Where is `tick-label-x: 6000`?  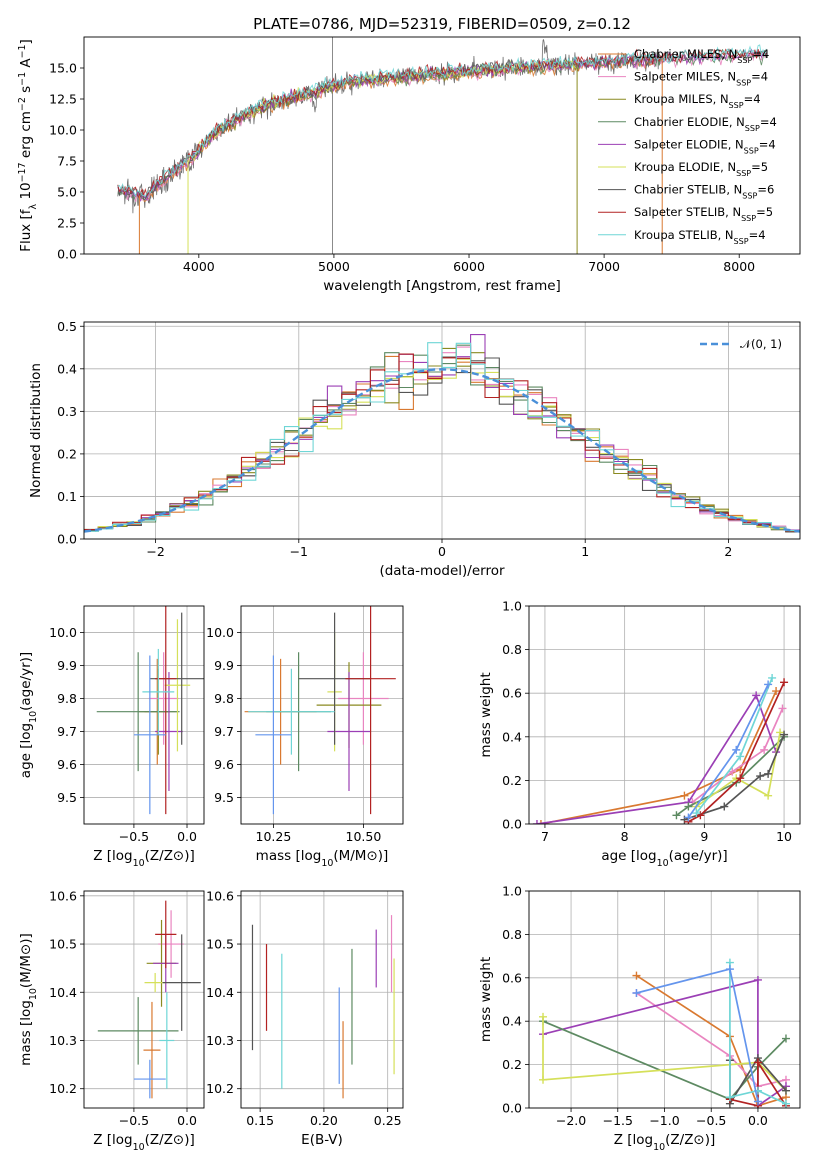
tick-label-x: 6000 is located at coordinates (469, 266).